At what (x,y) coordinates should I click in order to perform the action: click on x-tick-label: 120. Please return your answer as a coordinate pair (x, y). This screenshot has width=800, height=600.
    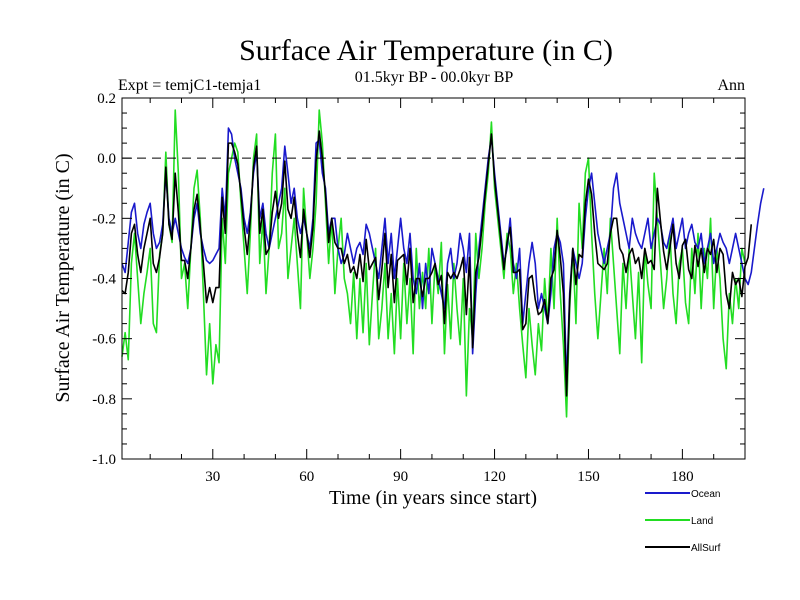
    Looking at the image, I should click on (494, 477).